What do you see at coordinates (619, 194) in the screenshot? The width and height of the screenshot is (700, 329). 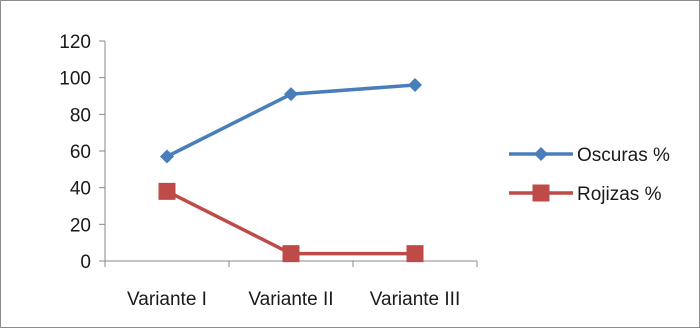 I see `legend-label: Rojizas %` at bounding box center [619, 194].